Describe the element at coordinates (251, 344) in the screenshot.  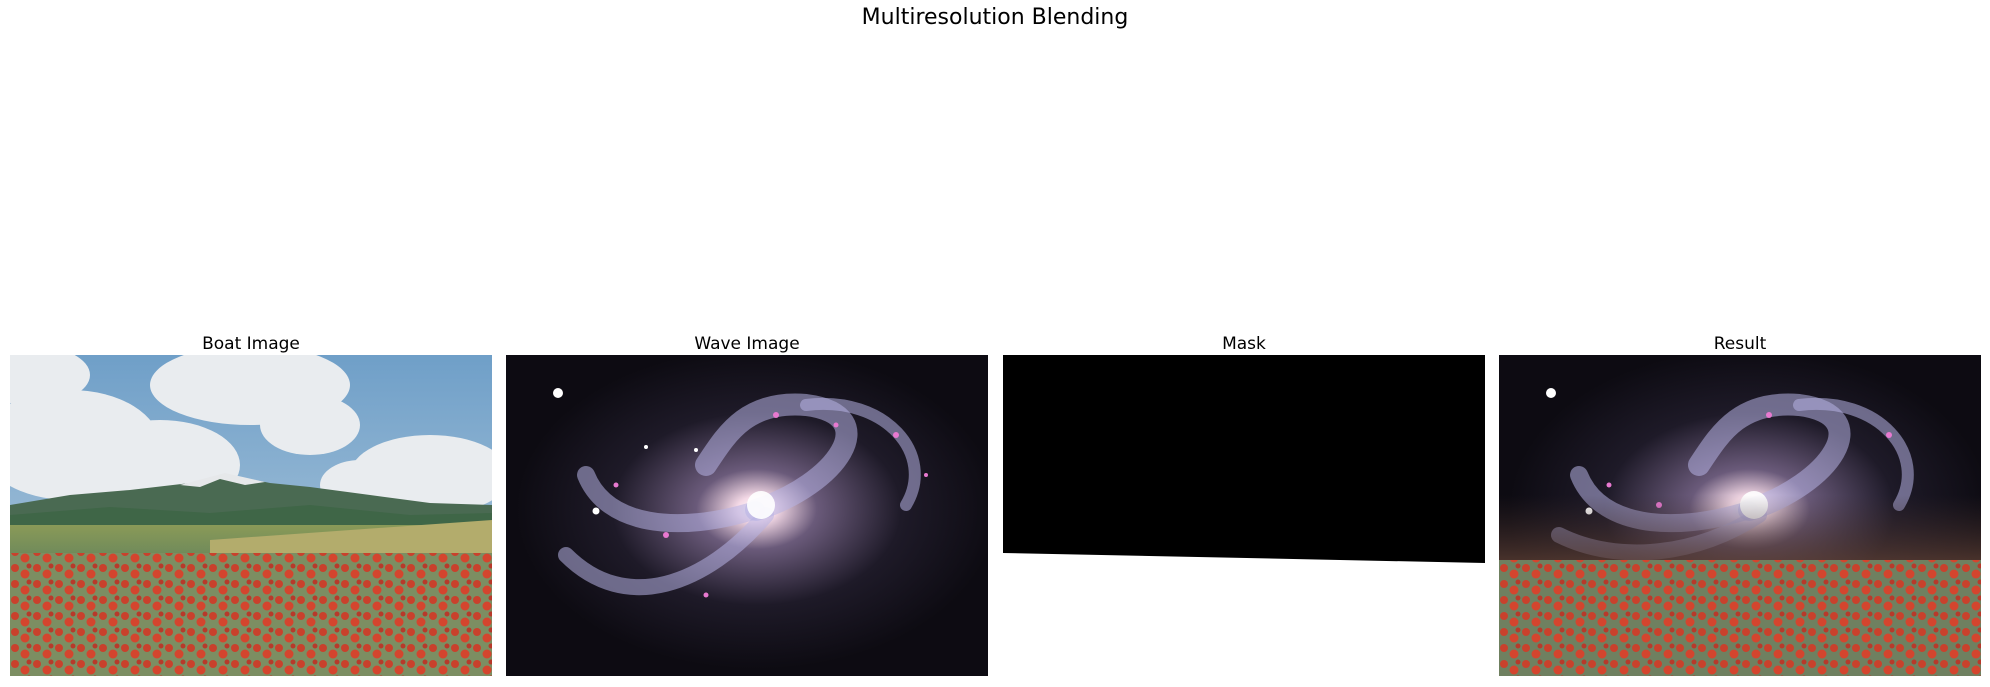
I see `panel-title-boat: Boat Image` at that location.